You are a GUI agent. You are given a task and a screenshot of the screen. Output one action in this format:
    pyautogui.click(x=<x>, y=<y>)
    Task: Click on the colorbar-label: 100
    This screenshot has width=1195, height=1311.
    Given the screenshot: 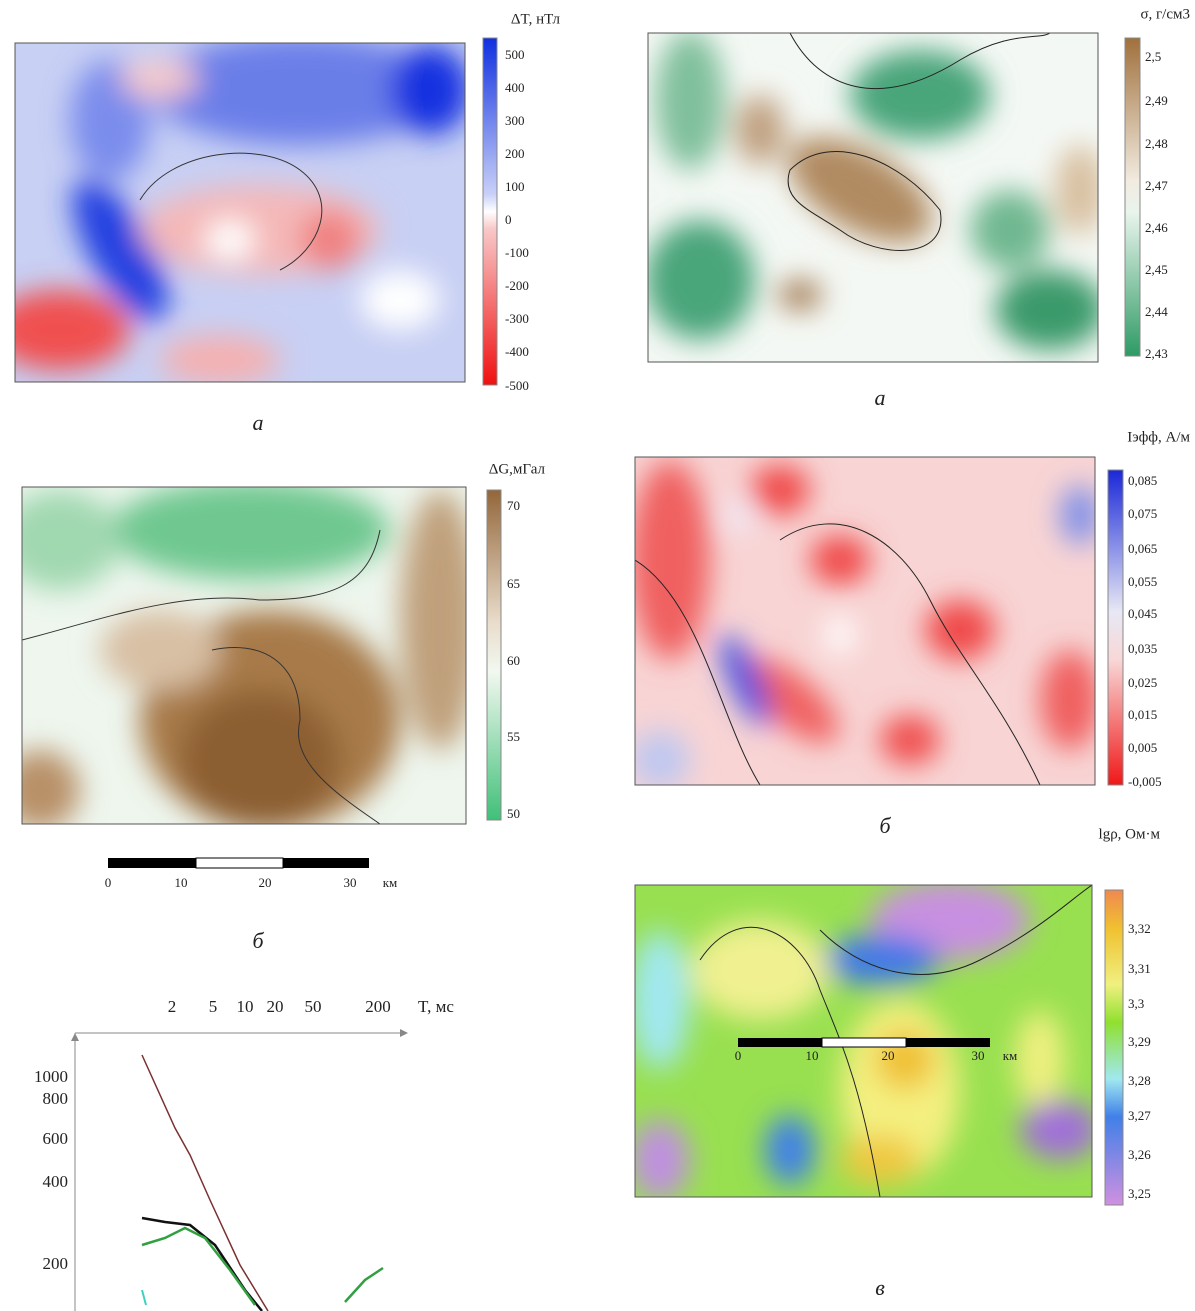 What is the action you would take?
    pyautogui.click(x=515, y=186)
    